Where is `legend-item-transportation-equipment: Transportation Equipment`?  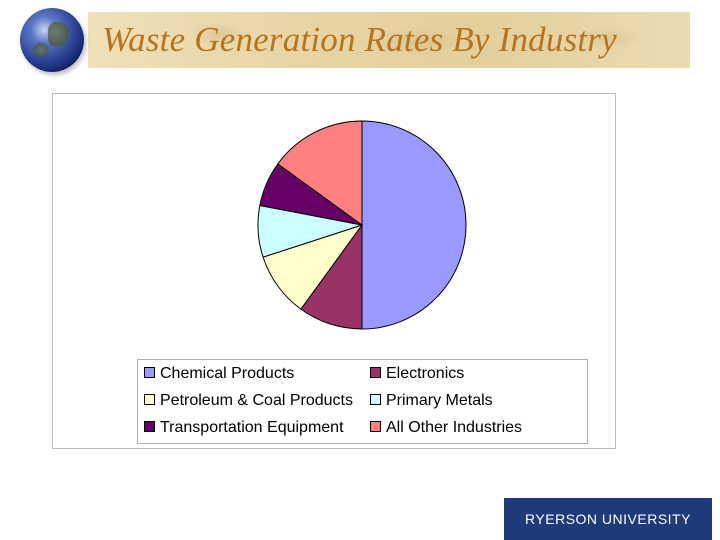 legend-item-transportation-equipment: Transportation Equipment is located at coordinates (244, 428).